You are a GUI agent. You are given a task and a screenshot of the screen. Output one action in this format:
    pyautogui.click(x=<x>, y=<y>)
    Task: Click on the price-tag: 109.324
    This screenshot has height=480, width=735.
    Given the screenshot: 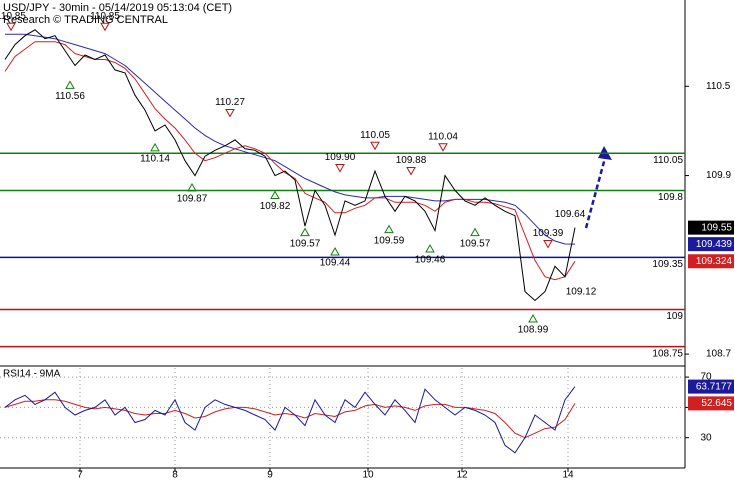 What is the action you would take?
    pyautogui.click(x=714, y=261)
    